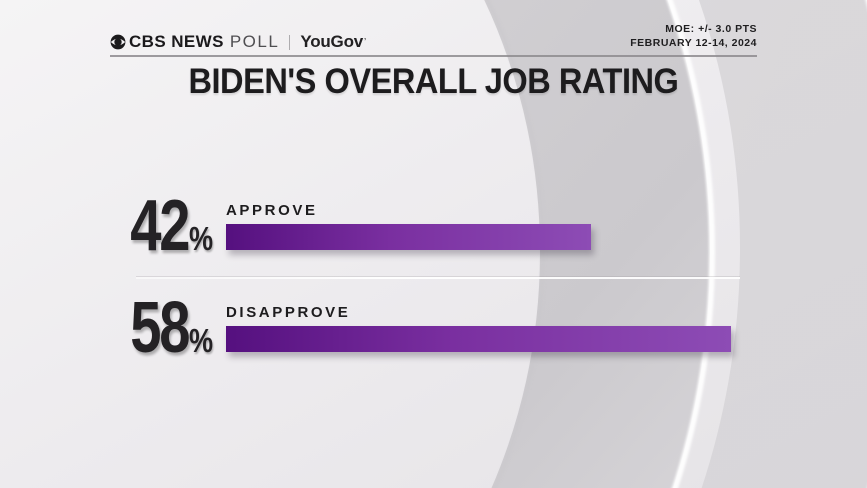 This screenshot has height=488, width=867. I want to click on brand-lockup: CBS NEWS POLL YouGov ’, so click(238, 42).